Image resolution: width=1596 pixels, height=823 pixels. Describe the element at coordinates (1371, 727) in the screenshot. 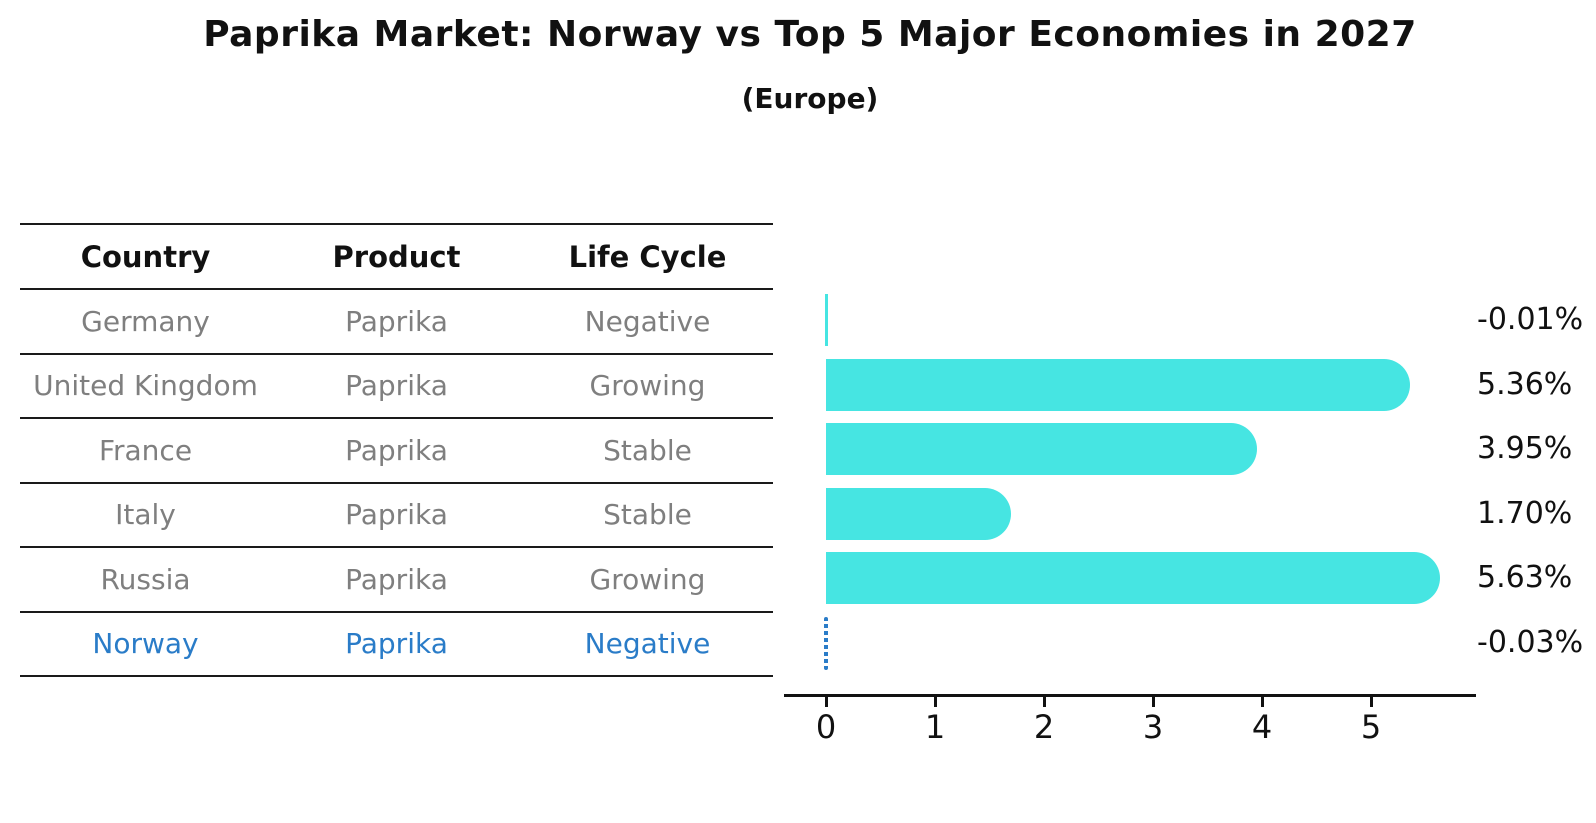

I see `x-axis-tick-label: 5` at that location.